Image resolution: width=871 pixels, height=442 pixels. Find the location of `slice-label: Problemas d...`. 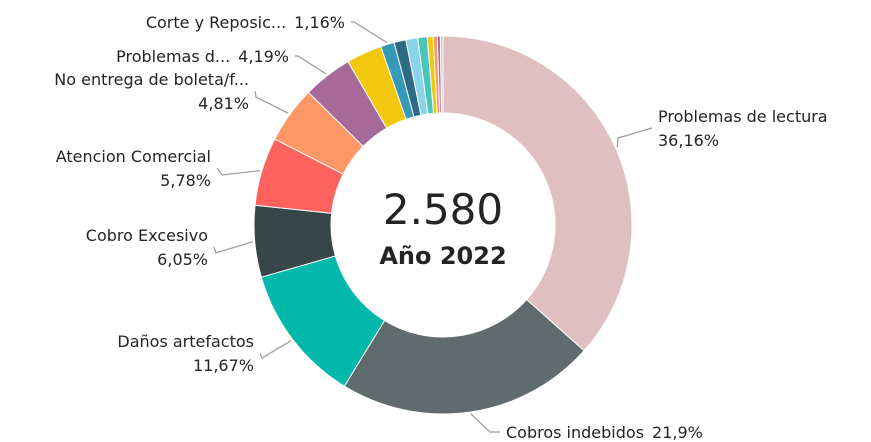

slice-label: Problemas d... is located at coordinates (173, 56).